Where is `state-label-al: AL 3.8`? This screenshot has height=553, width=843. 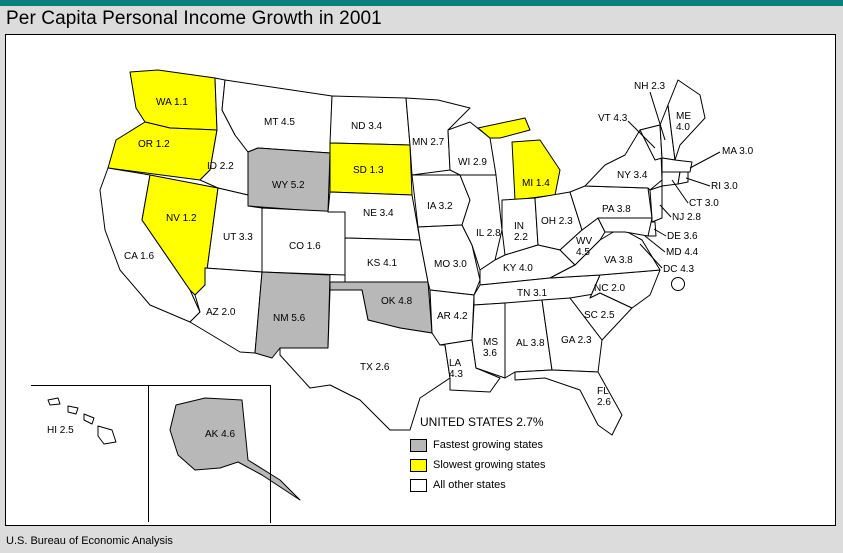 state-label-al: AL 3.8 is located at coordinates (530, 343).